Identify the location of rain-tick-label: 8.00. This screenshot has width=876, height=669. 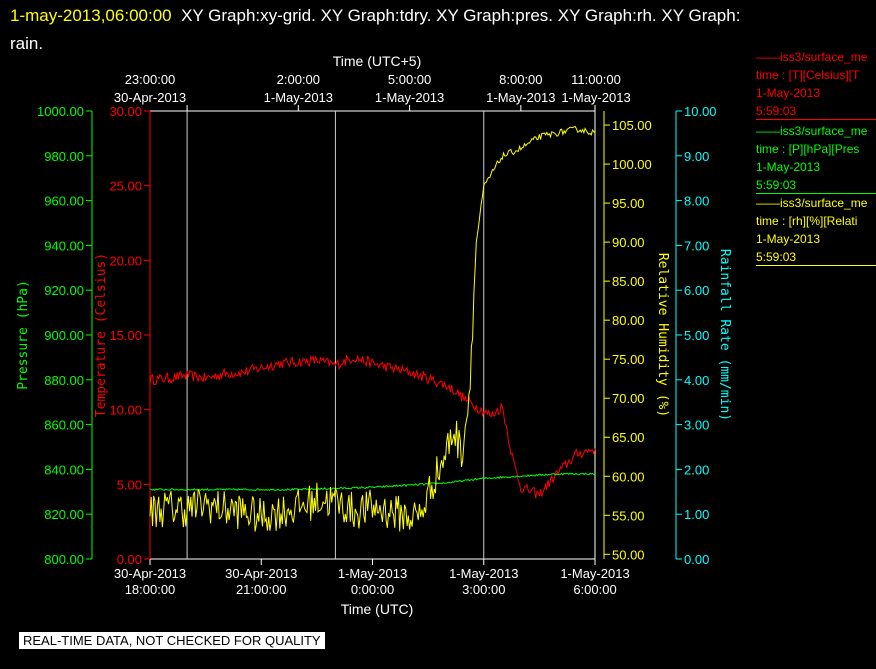
(696, 201).